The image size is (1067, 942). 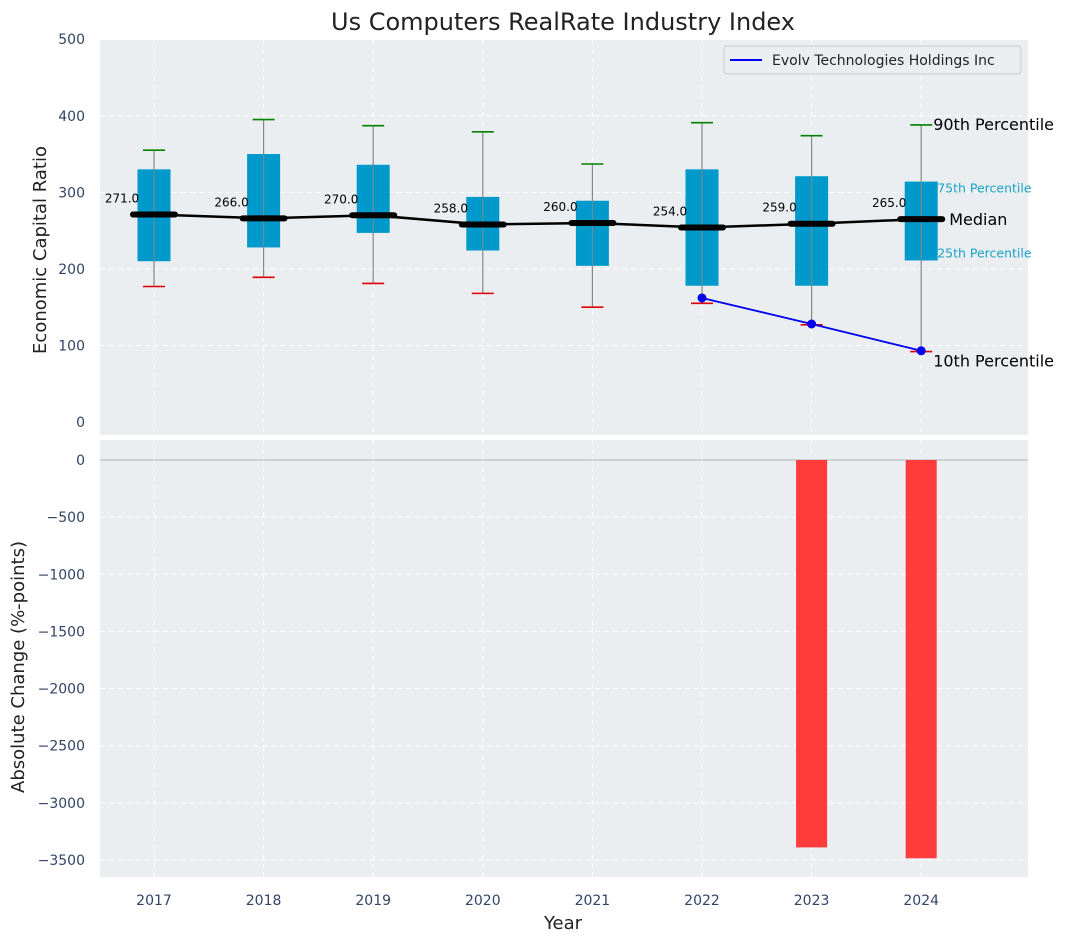 What do you see at coordinates (61, 690) in the screenshot?
I see `bottom-y-tick-label: −2000` at bounding box center [61, 690].